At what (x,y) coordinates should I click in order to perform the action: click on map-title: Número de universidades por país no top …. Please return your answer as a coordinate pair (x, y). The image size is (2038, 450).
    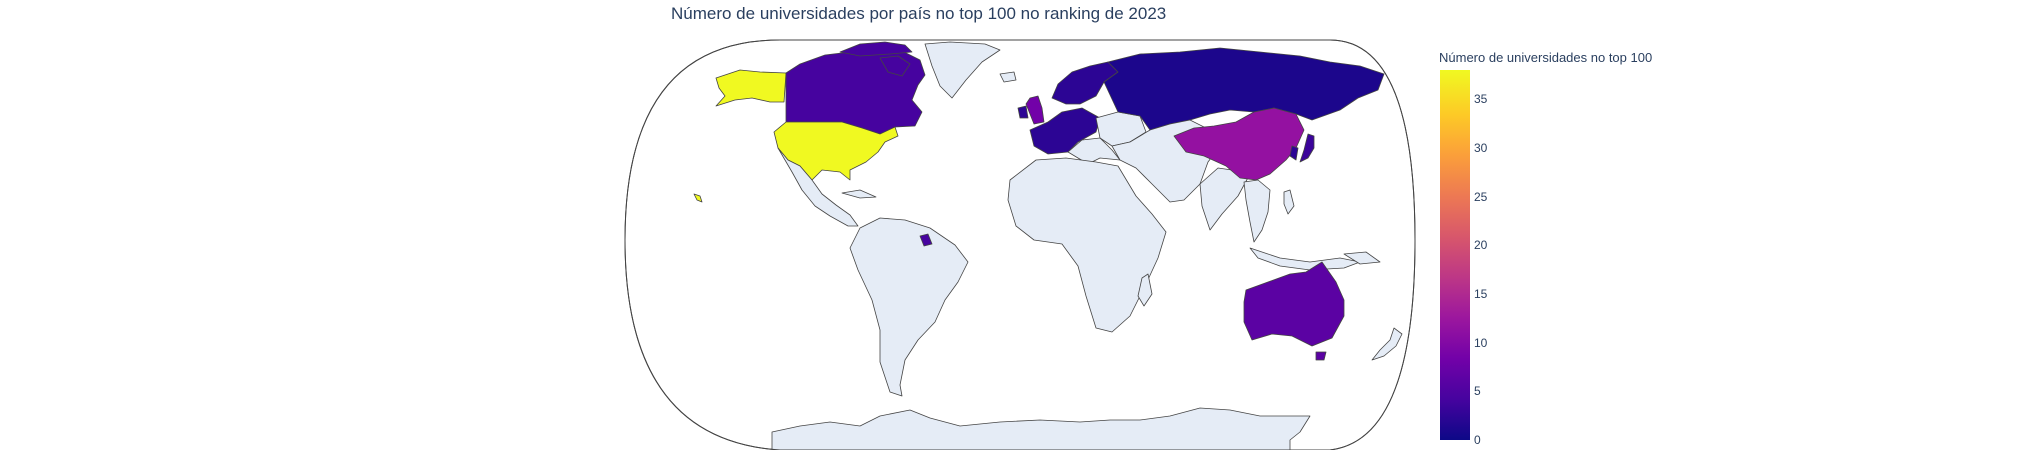
    Looking at the image, I should click on (919, 13).